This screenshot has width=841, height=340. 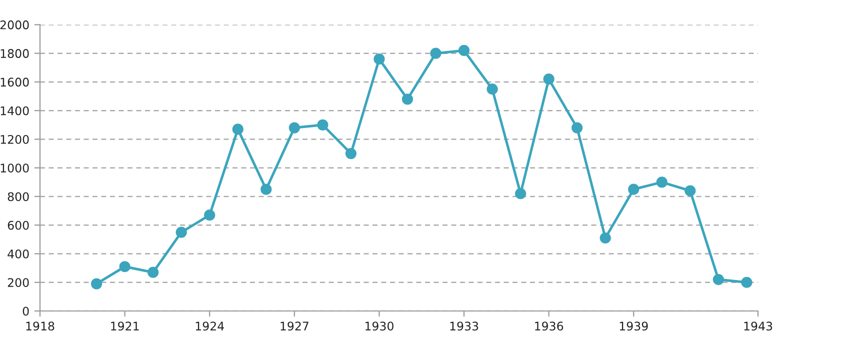 What do you see at coordinates (294, 326) in the screenshot?
I see `x-tick-label: 1927` at bounding box center [294, 326].